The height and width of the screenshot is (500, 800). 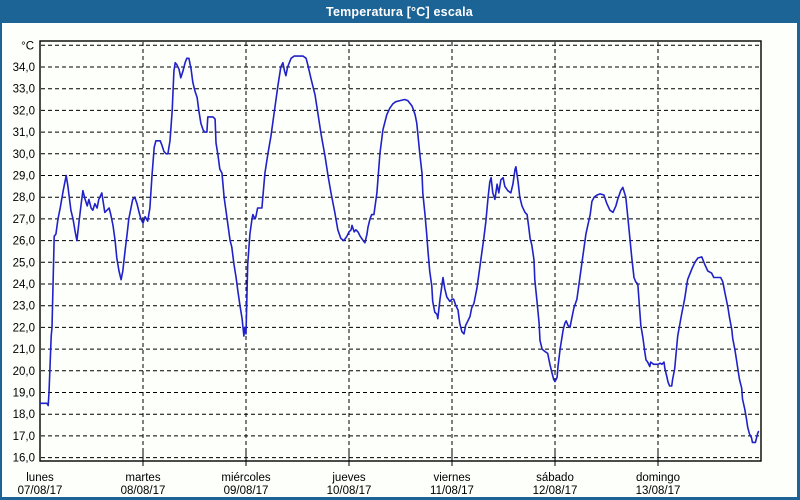 I want to click on y-tick-label: 18,0, so click(x=24, y=415).